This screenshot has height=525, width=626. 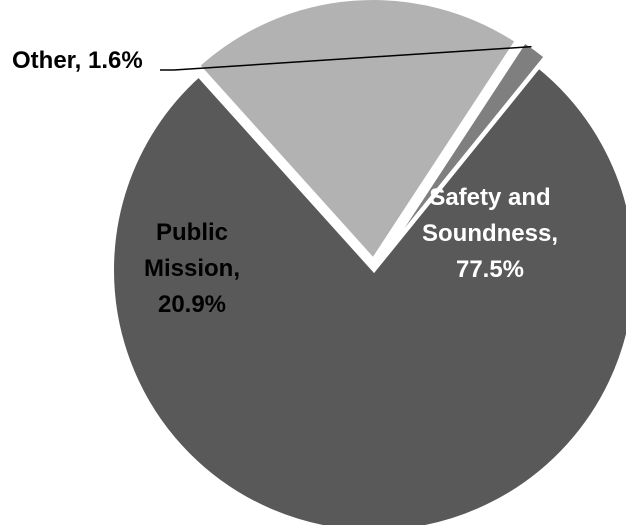 I want to click on pie-label-line: 77.5%, so click(x=490, y=269).